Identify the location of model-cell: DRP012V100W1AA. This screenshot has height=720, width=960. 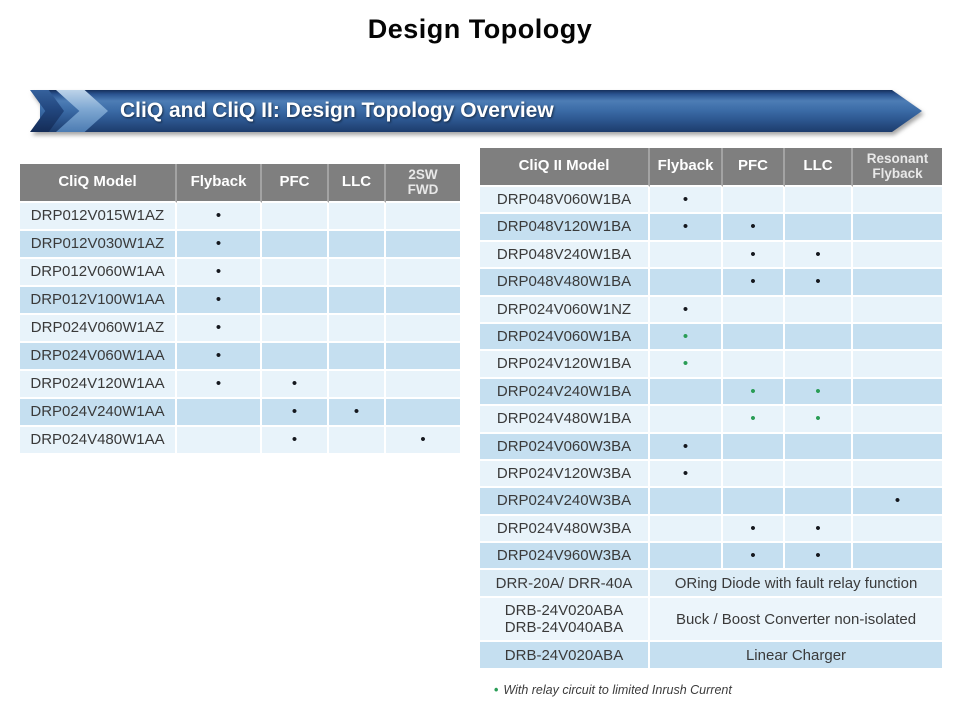
(98, 301).